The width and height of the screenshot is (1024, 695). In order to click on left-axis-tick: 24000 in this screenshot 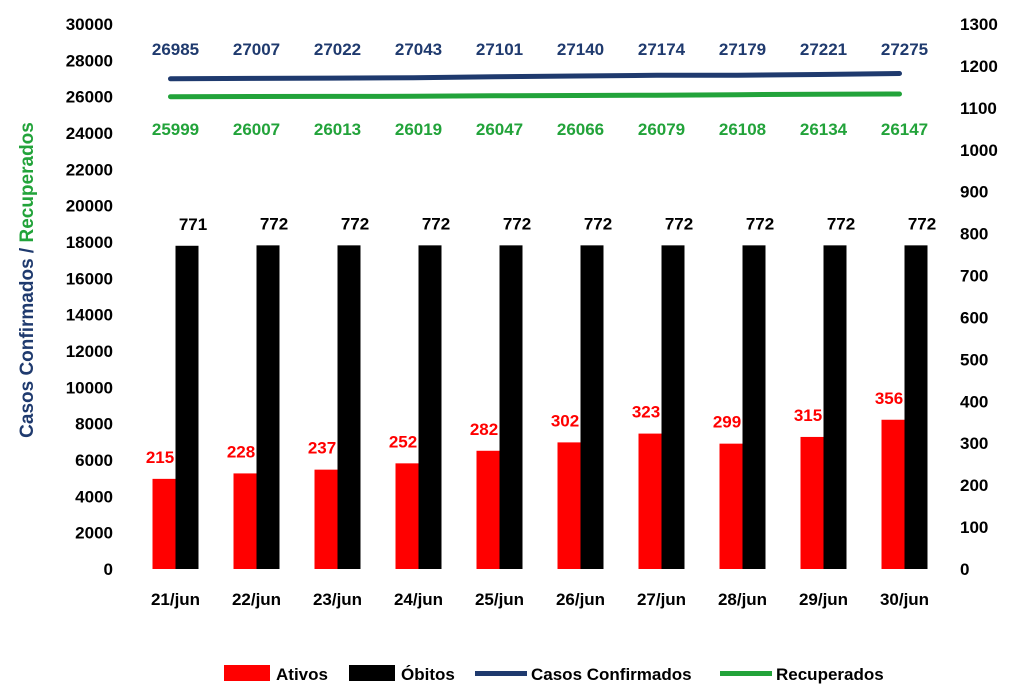, I will do `click(89, 133)`.